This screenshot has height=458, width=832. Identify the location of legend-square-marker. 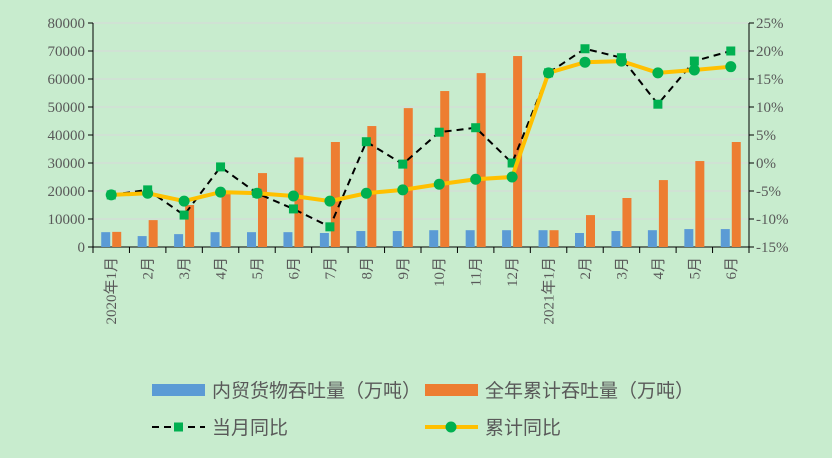
(178, 427).